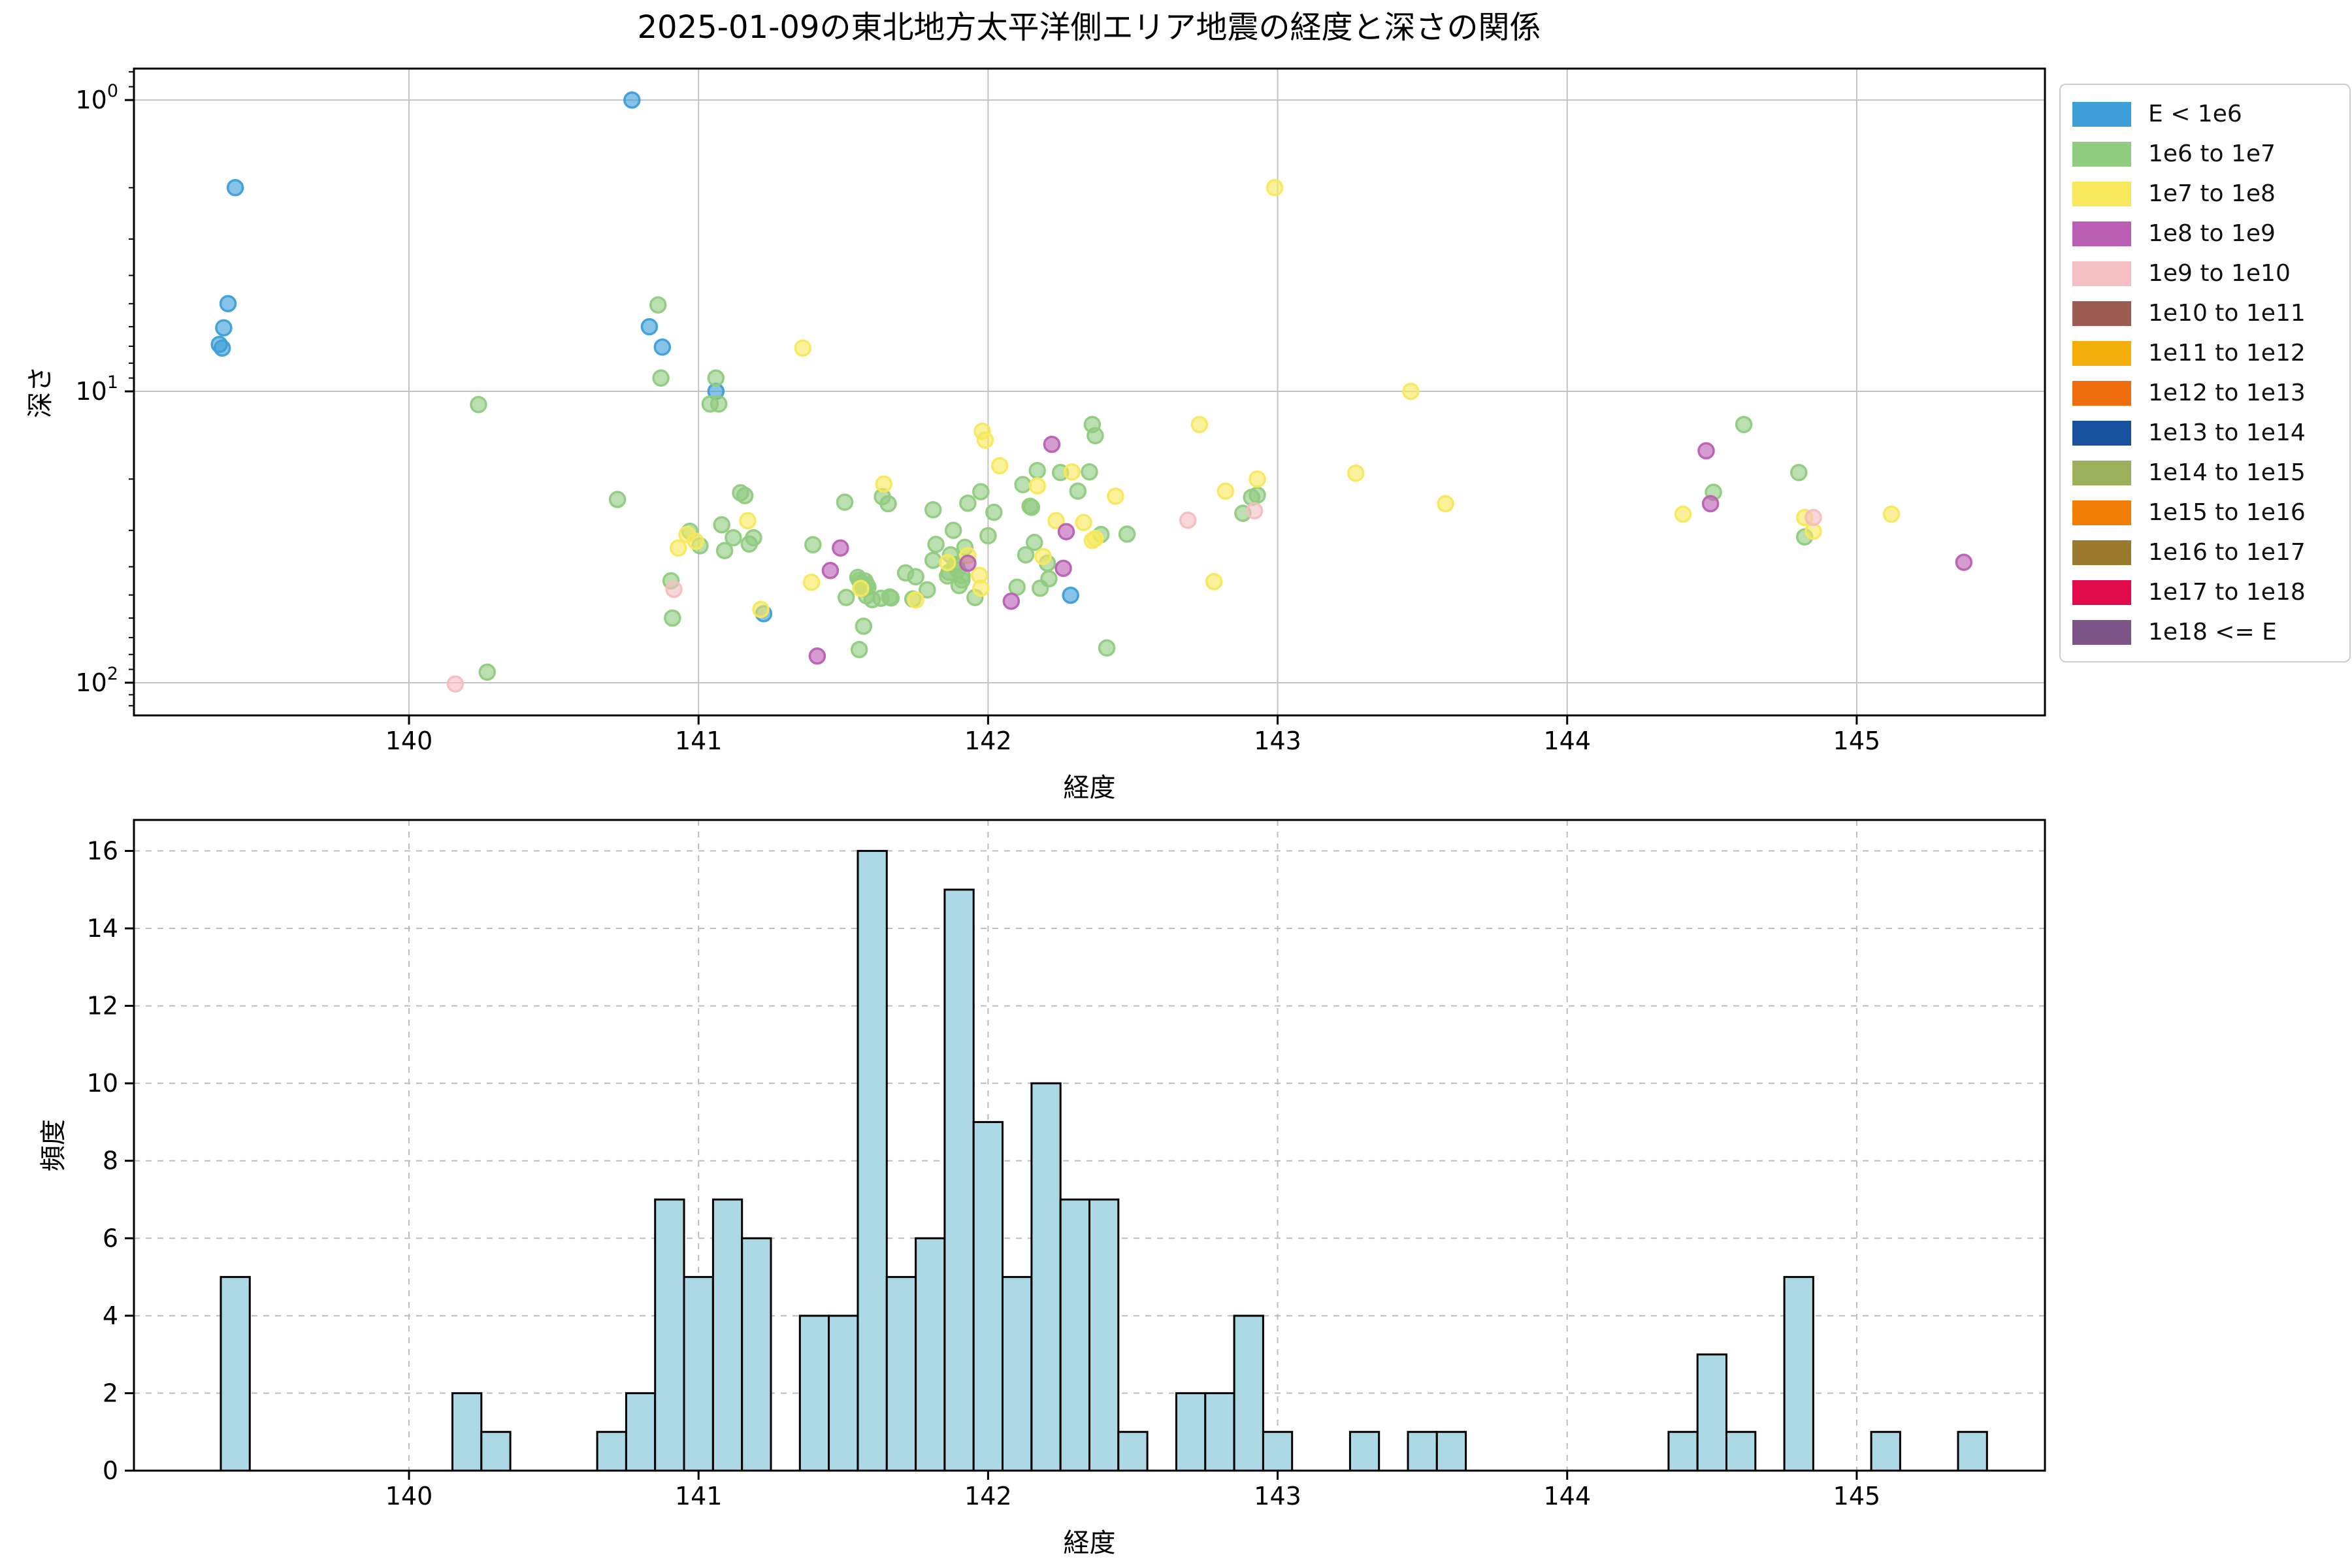  I want to click on scatter-y-tick-label: 102, so click(96, 680).